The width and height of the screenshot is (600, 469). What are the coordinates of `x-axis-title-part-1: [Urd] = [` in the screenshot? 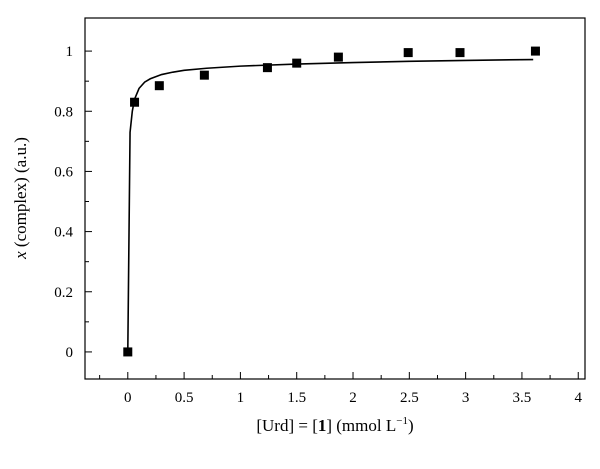 It's located at (287, 425).